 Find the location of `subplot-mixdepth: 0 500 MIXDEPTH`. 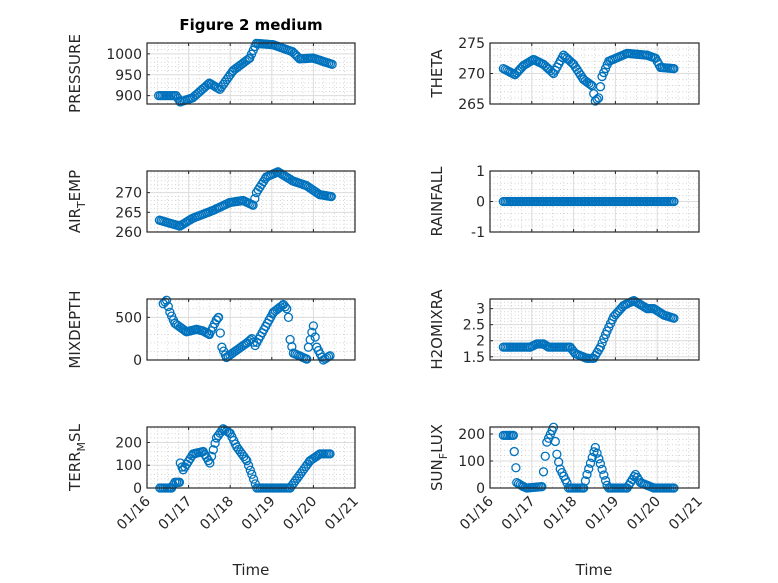

subplot-mixdepth: 0 500 MIXDEPTH is located at coordinates (211, 329).